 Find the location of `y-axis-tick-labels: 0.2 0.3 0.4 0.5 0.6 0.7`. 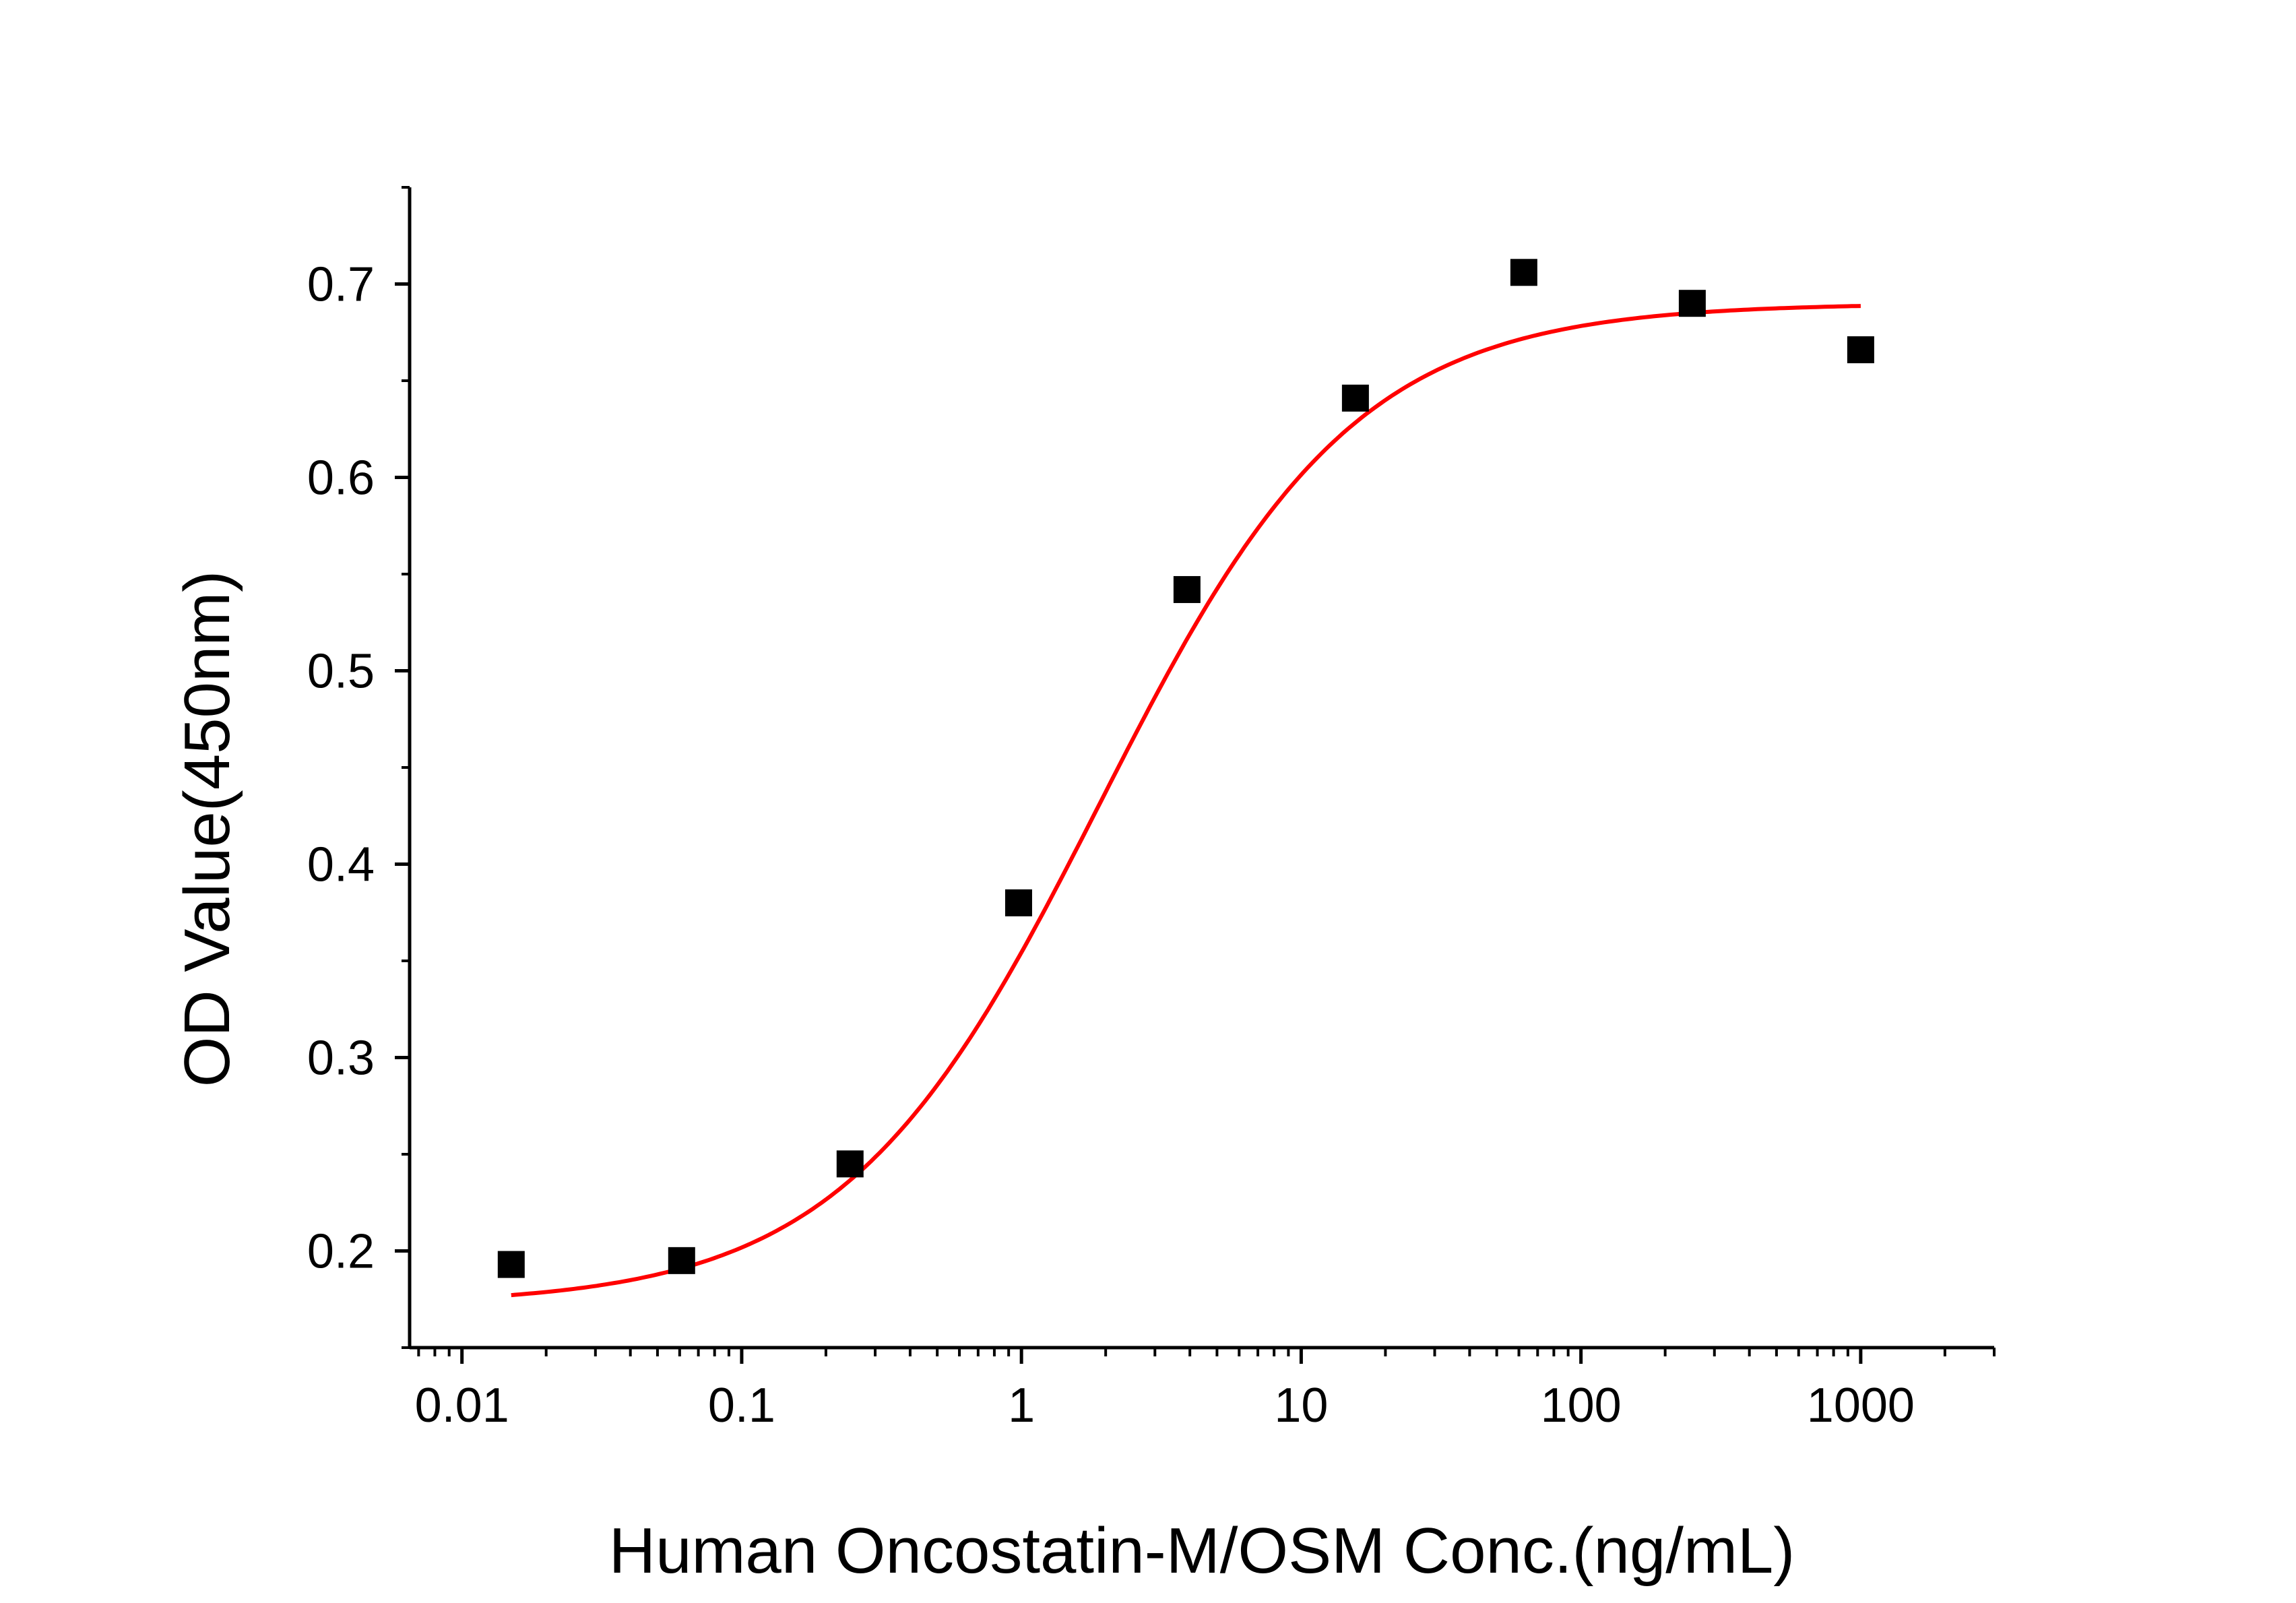

y-axis-tick-labels: 0.2 0.3 0.4 0.5 0.6 0.7 is located at coordinates (341, 768).